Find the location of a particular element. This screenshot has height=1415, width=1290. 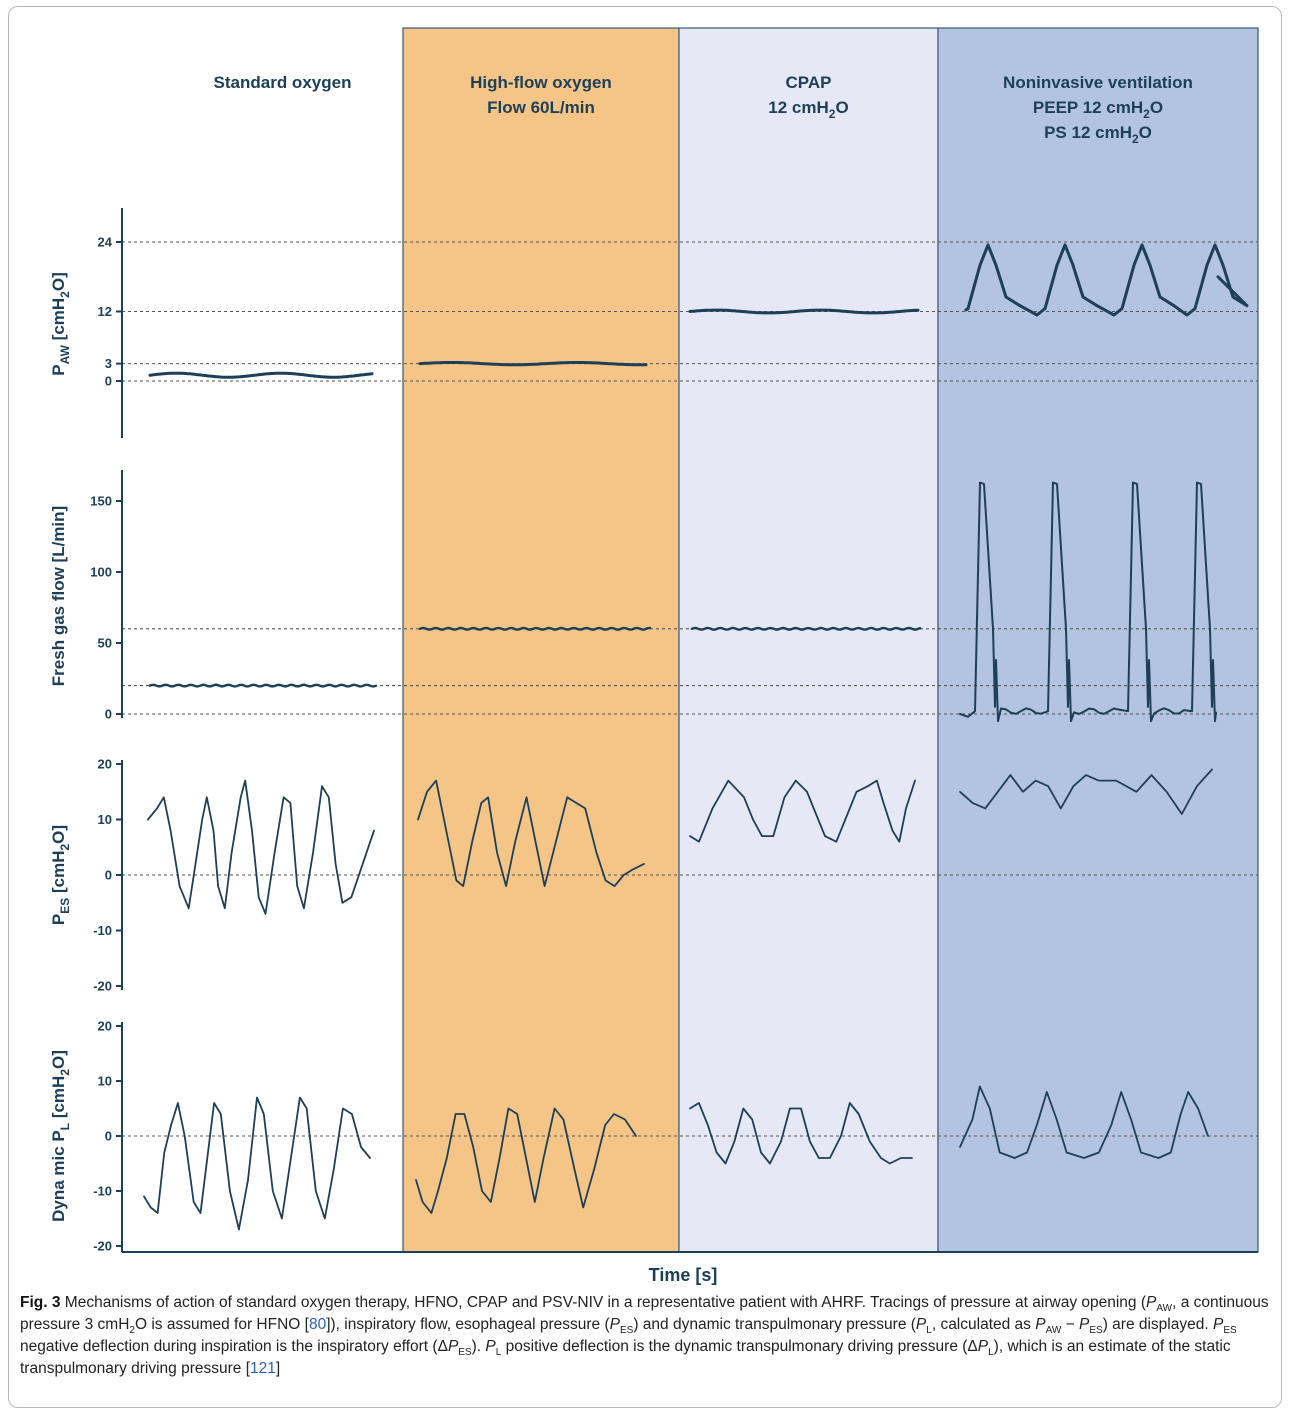

y-tick-label-pes: -20 is located at coordinates (102, 986).